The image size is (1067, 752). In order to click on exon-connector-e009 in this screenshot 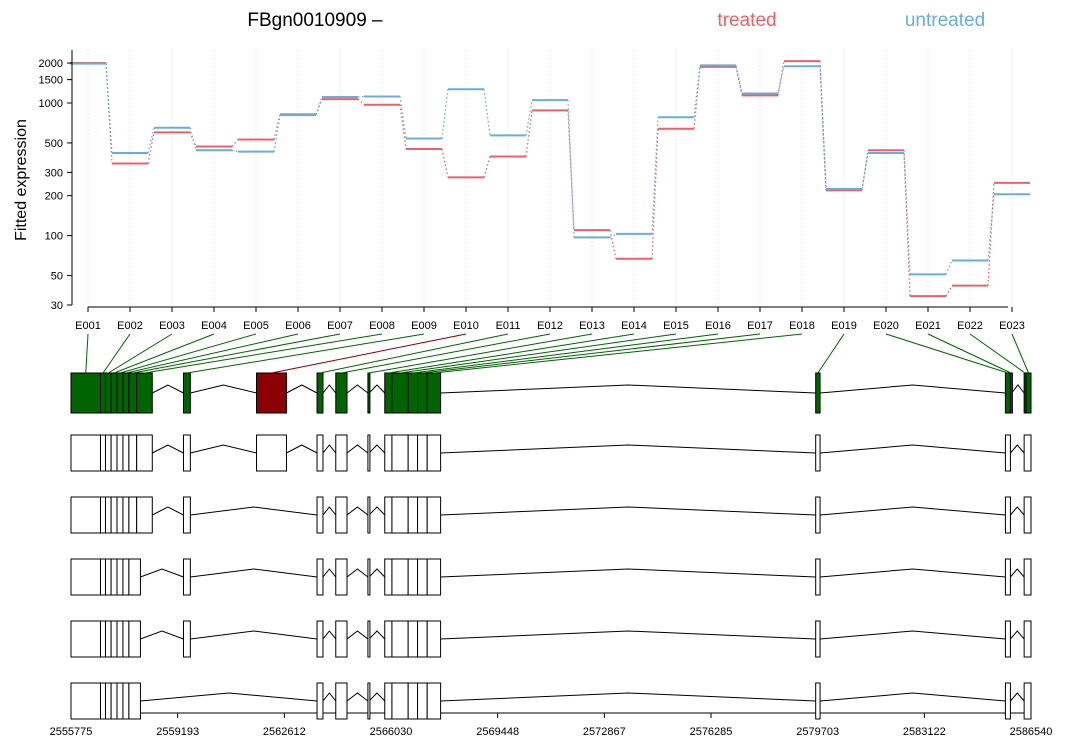, I will do `click(305, 353)`.